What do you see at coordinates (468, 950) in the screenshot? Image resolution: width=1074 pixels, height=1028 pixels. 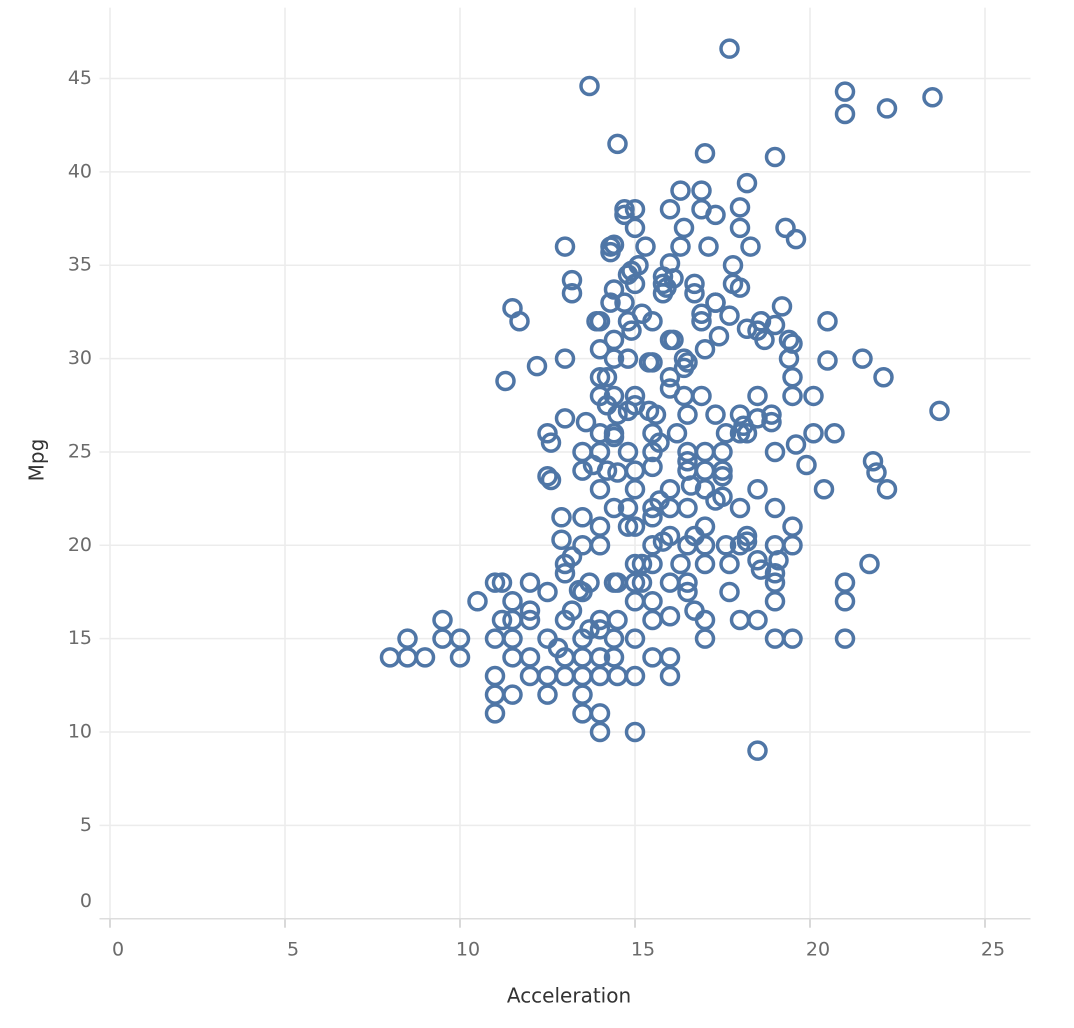 I see `x-tick-label: 10` at bounding box center [468, 950].